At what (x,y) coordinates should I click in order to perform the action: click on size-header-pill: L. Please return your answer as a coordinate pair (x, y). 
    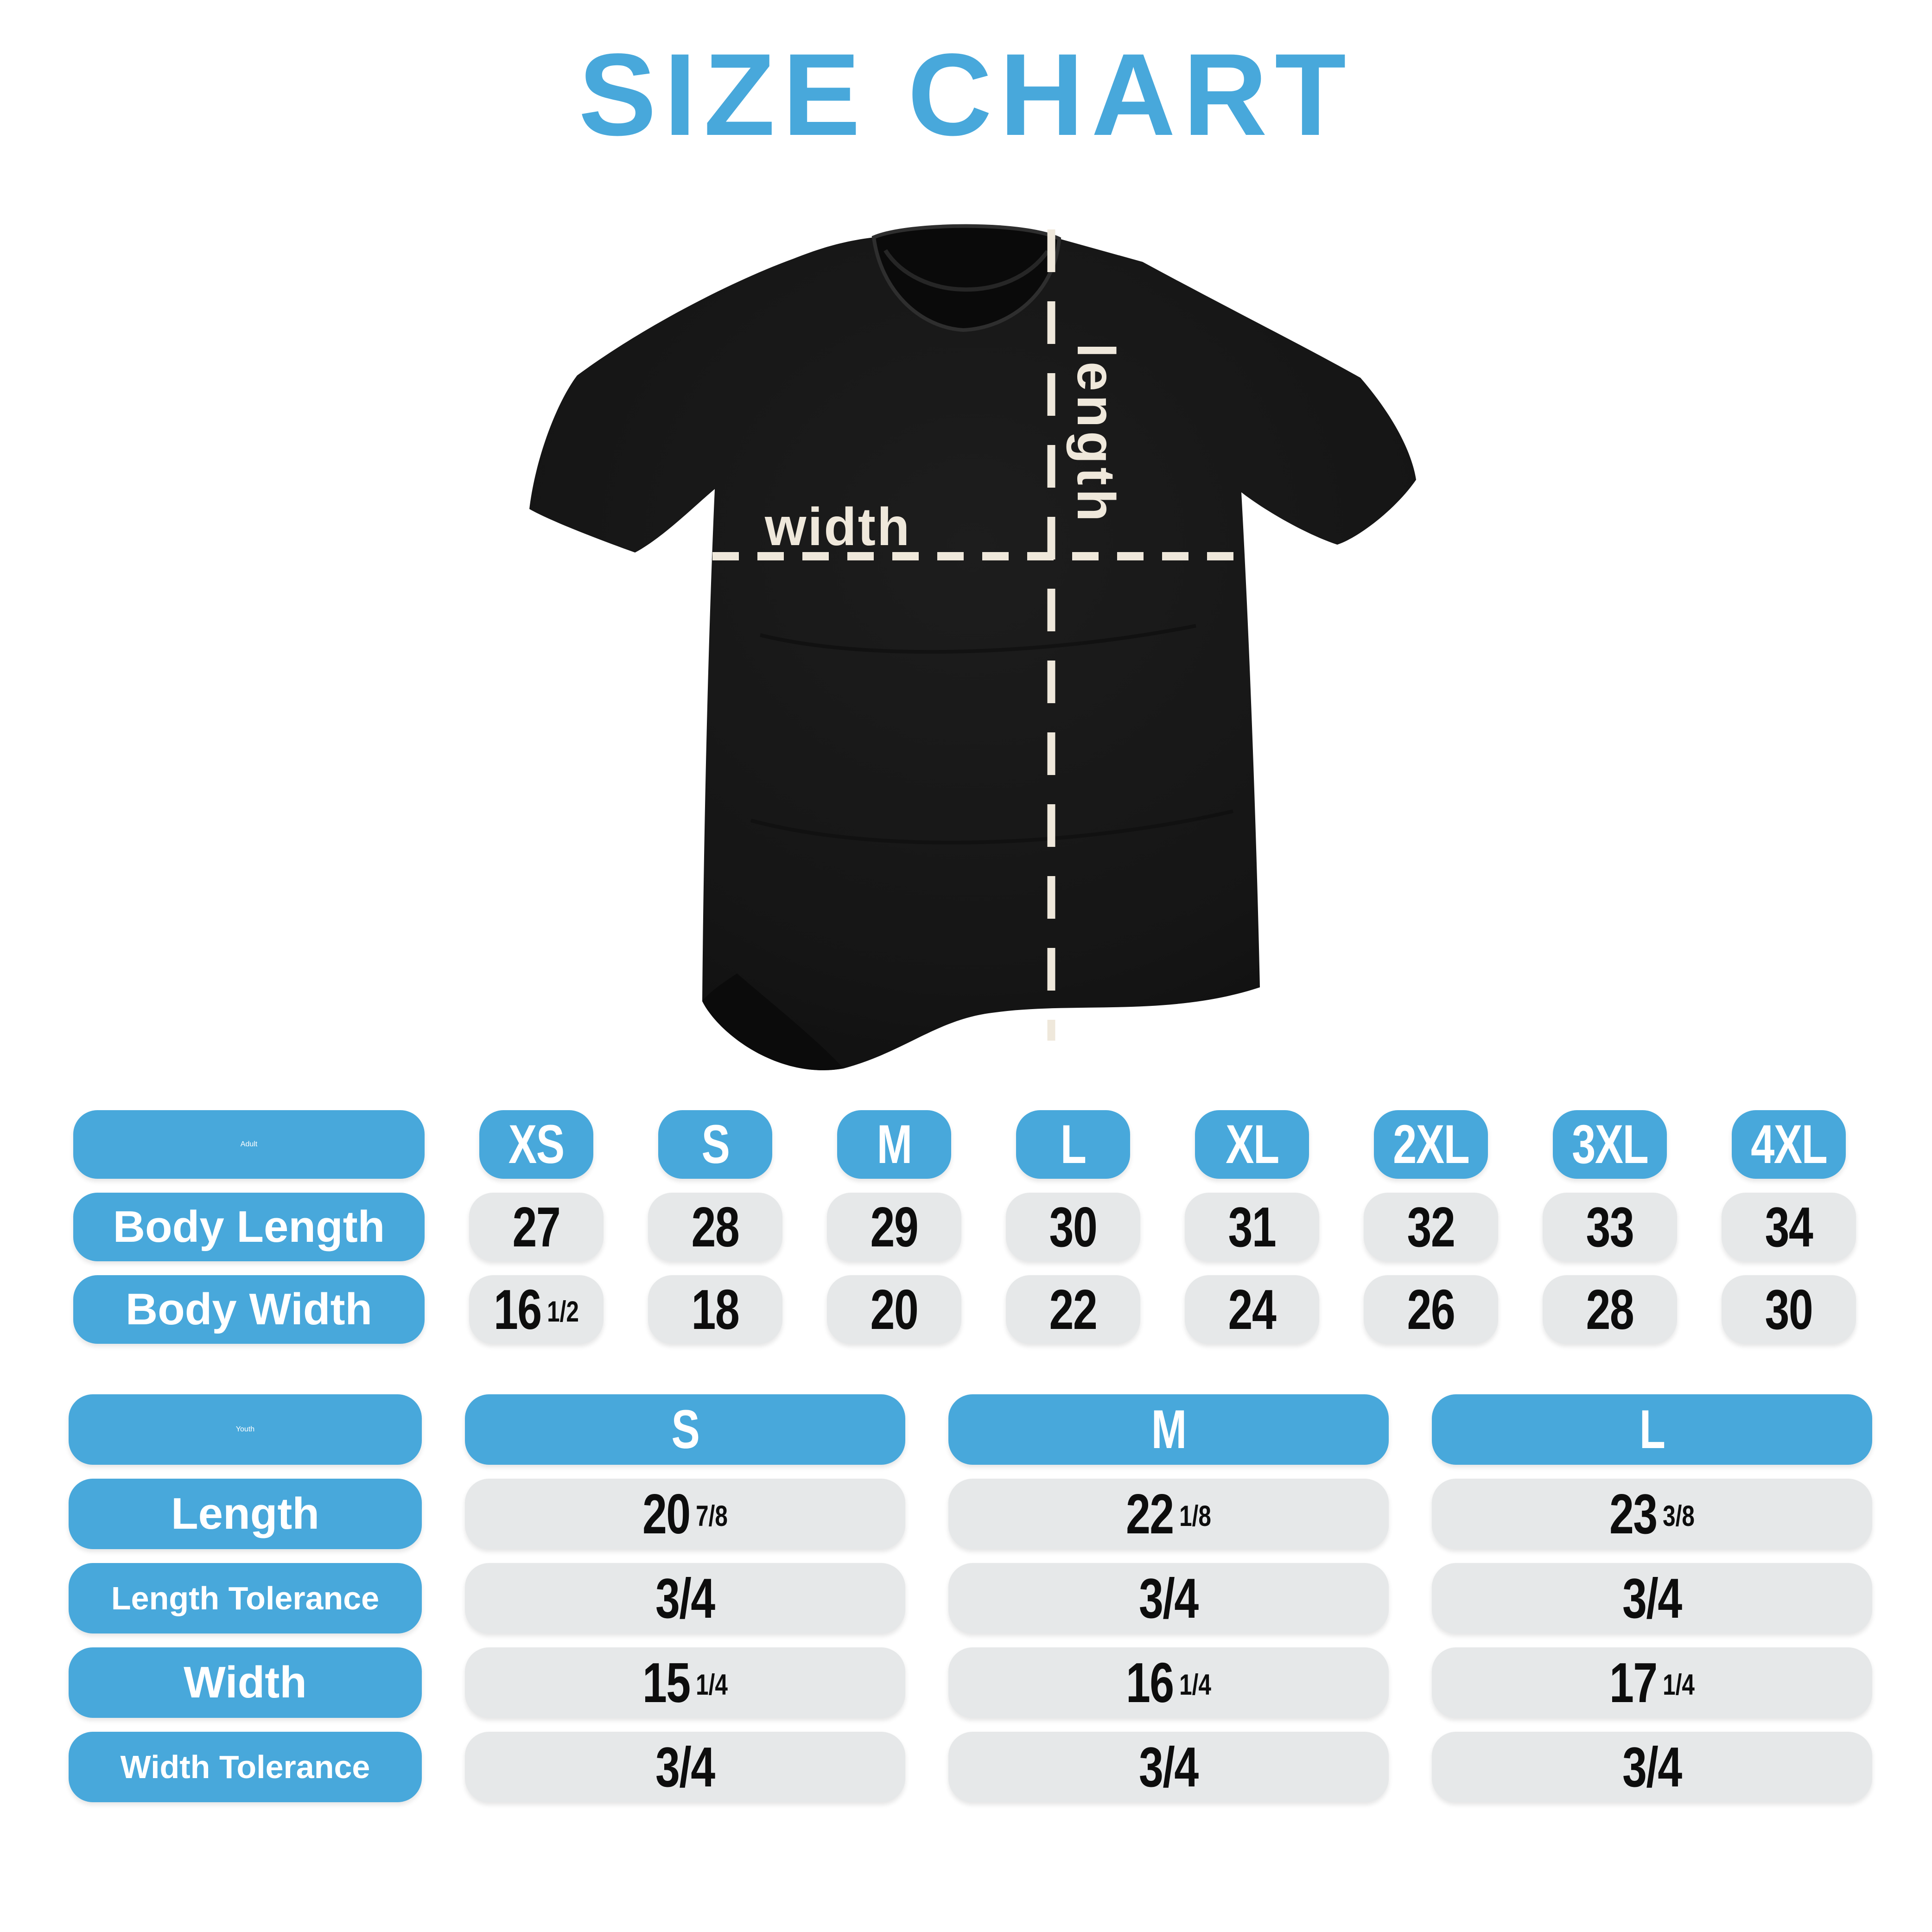
    Looking at the image, I should click on (1652, 1429).